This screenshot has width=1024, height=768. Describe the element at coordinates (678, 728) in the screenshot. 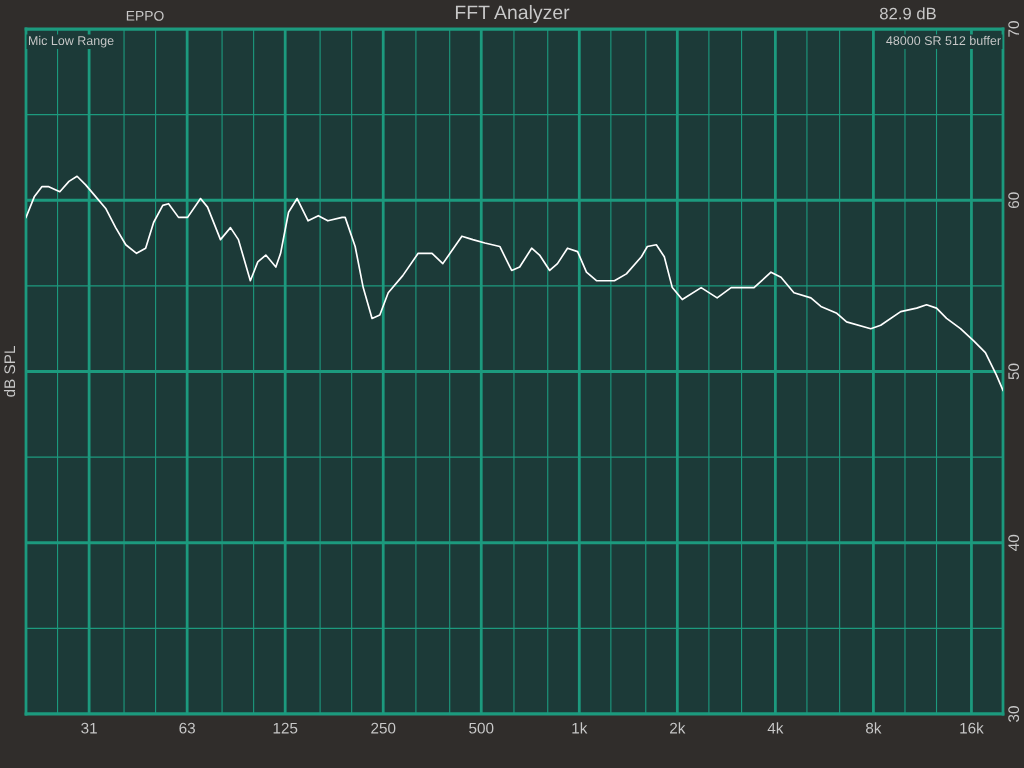

I see `x-tick-label: 2k` at that location.